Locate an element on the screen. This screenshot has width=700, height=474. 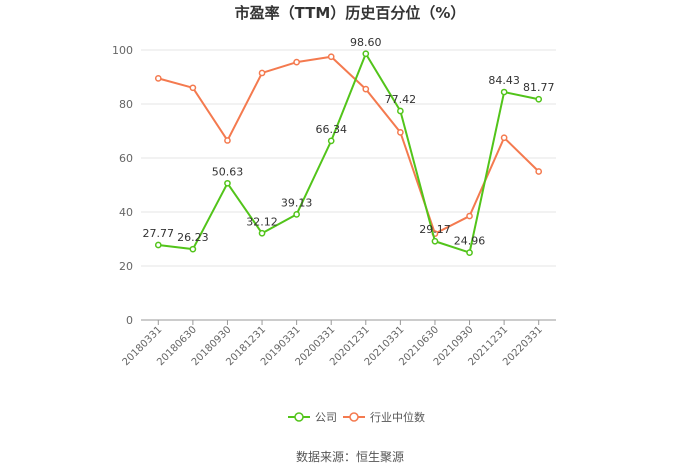
y-tick-label: 80 is located at coordinates (126, 104).